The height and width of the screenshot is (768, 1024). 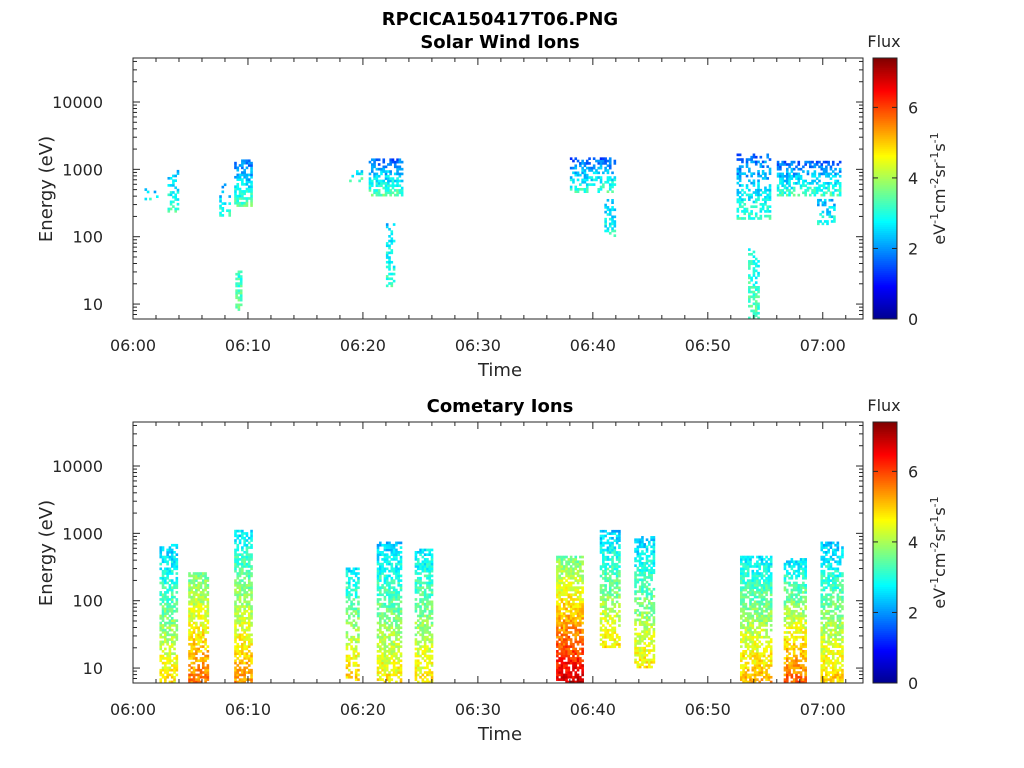 What do you see at coordinates (93, 304) in the screenshot?
I see `y-tick-label: 10` at bounding box center [93, 304].